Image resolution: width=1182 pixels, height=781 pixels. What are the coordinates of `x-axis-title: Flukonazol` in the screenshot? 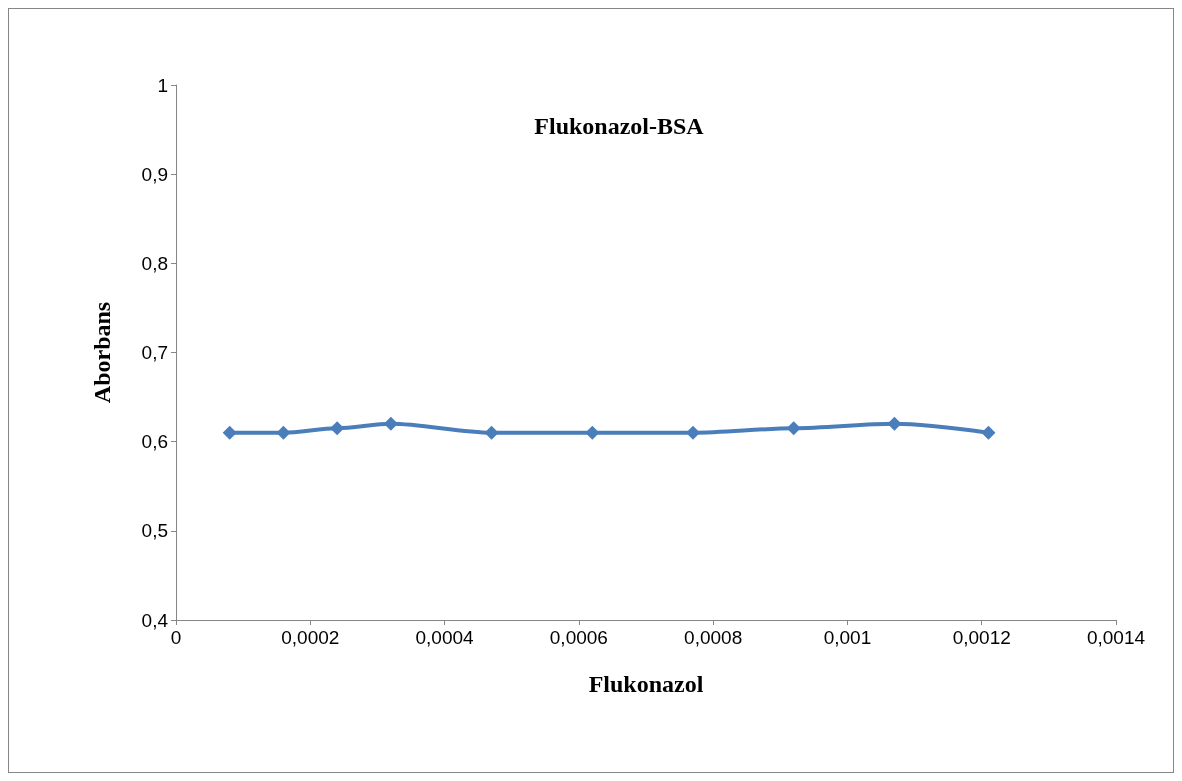 It's located at (646, 684).